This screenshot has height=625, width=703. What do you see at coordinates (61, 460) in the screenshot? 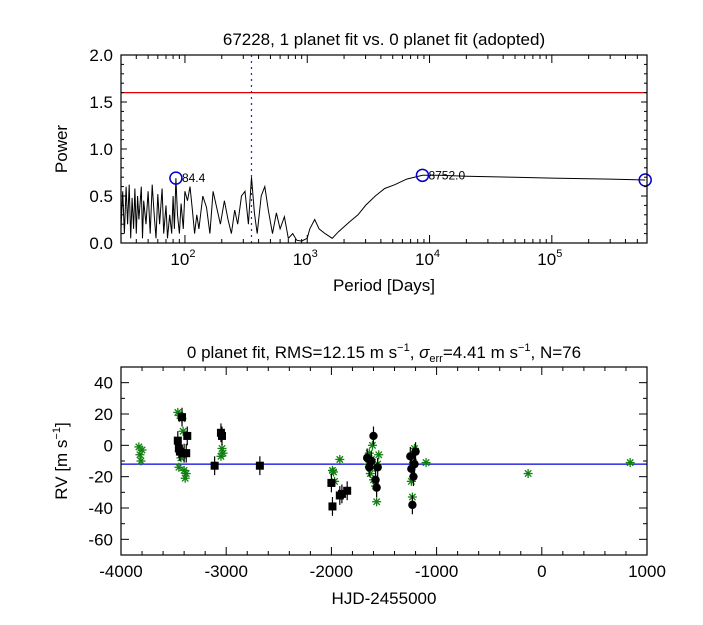
I see `rv-ylabel: RV [m s−1]` at bounding box center [61, 460].